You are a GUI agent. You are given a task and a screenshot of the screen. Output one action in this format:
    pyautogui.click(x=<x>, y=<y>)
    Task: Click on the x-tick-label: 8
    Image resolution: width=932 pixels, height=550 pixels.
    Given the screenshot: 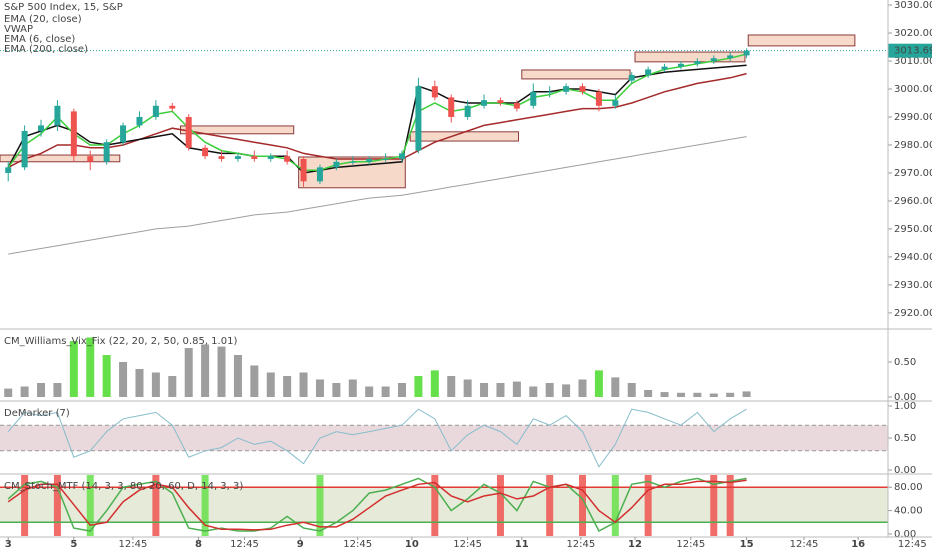 What is the action you would take?
    pyautogui.click(x=198, y=544)
    